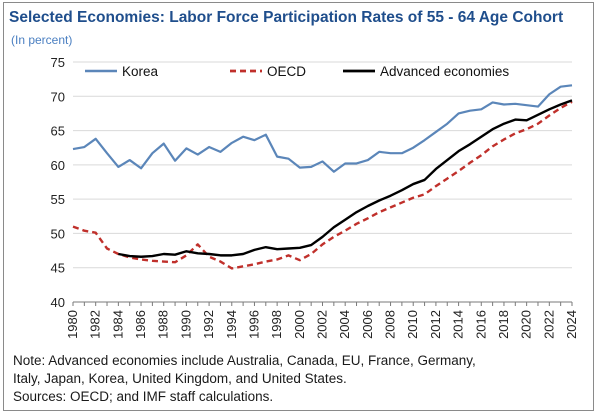 The height and width of the screenshot is (415, 599). I want to click on x-tick-label-2010: 2010, so click(412, 324).